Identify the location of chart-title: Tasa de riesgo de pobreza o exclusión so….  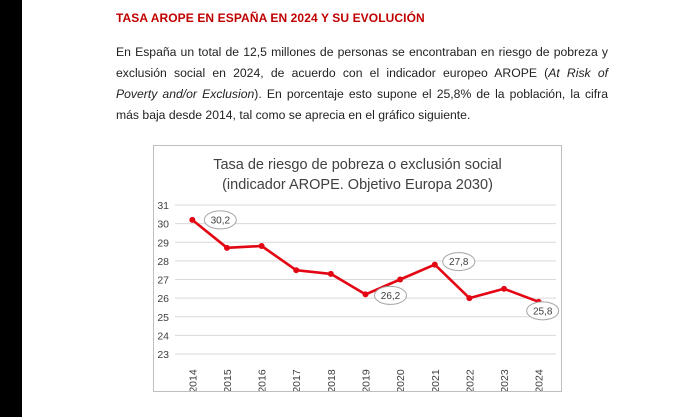
(357, 175).